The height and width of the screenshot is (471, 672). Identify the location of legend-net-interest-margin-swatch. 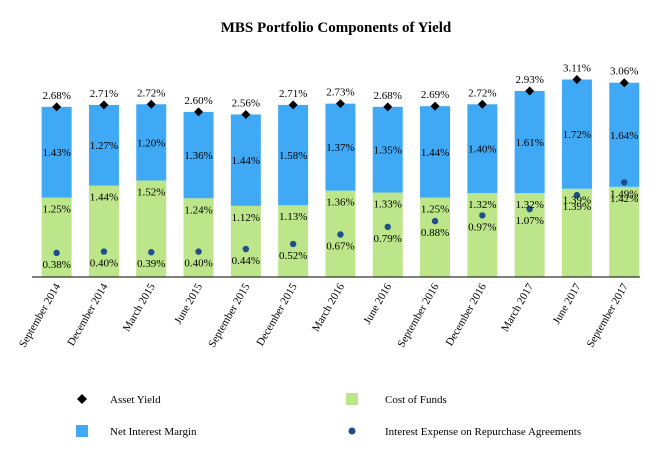
(82, 431).